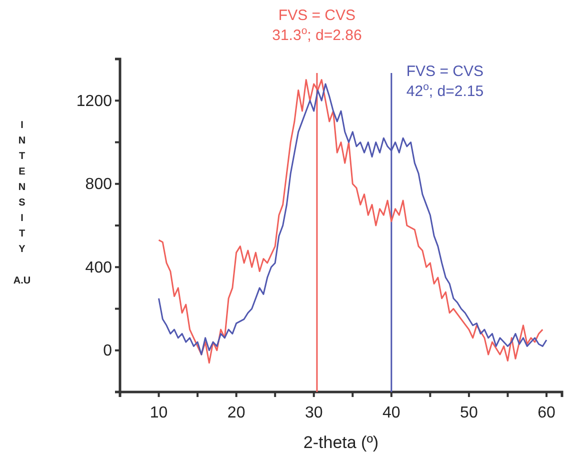 Image resolution: width=569 pixels, height=458 pixels. I want to click on x-tick-label: 40, so click(391, 413).